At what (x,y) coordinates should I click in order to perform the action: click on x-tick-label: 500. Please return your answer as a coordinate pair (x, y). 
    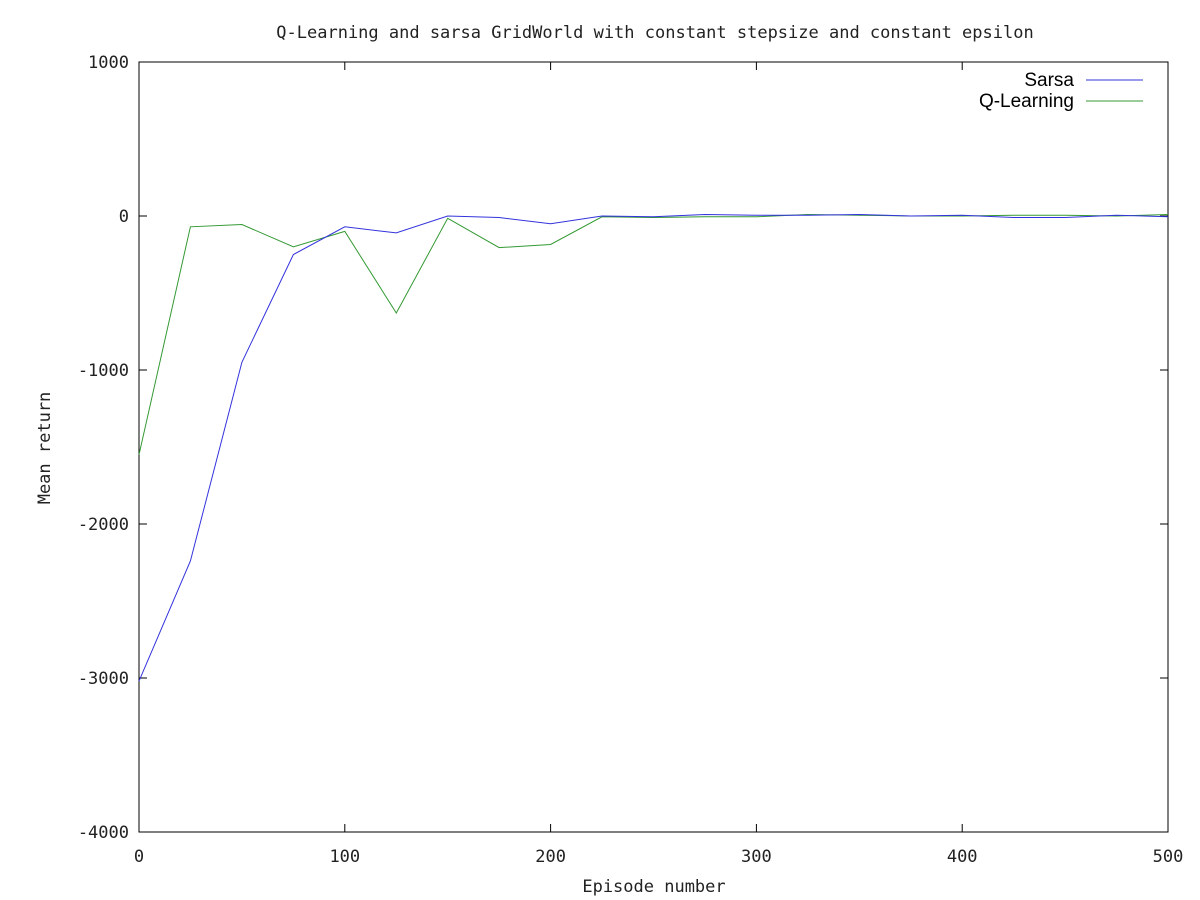
    Looking at the image, I should click on (1168, 857).